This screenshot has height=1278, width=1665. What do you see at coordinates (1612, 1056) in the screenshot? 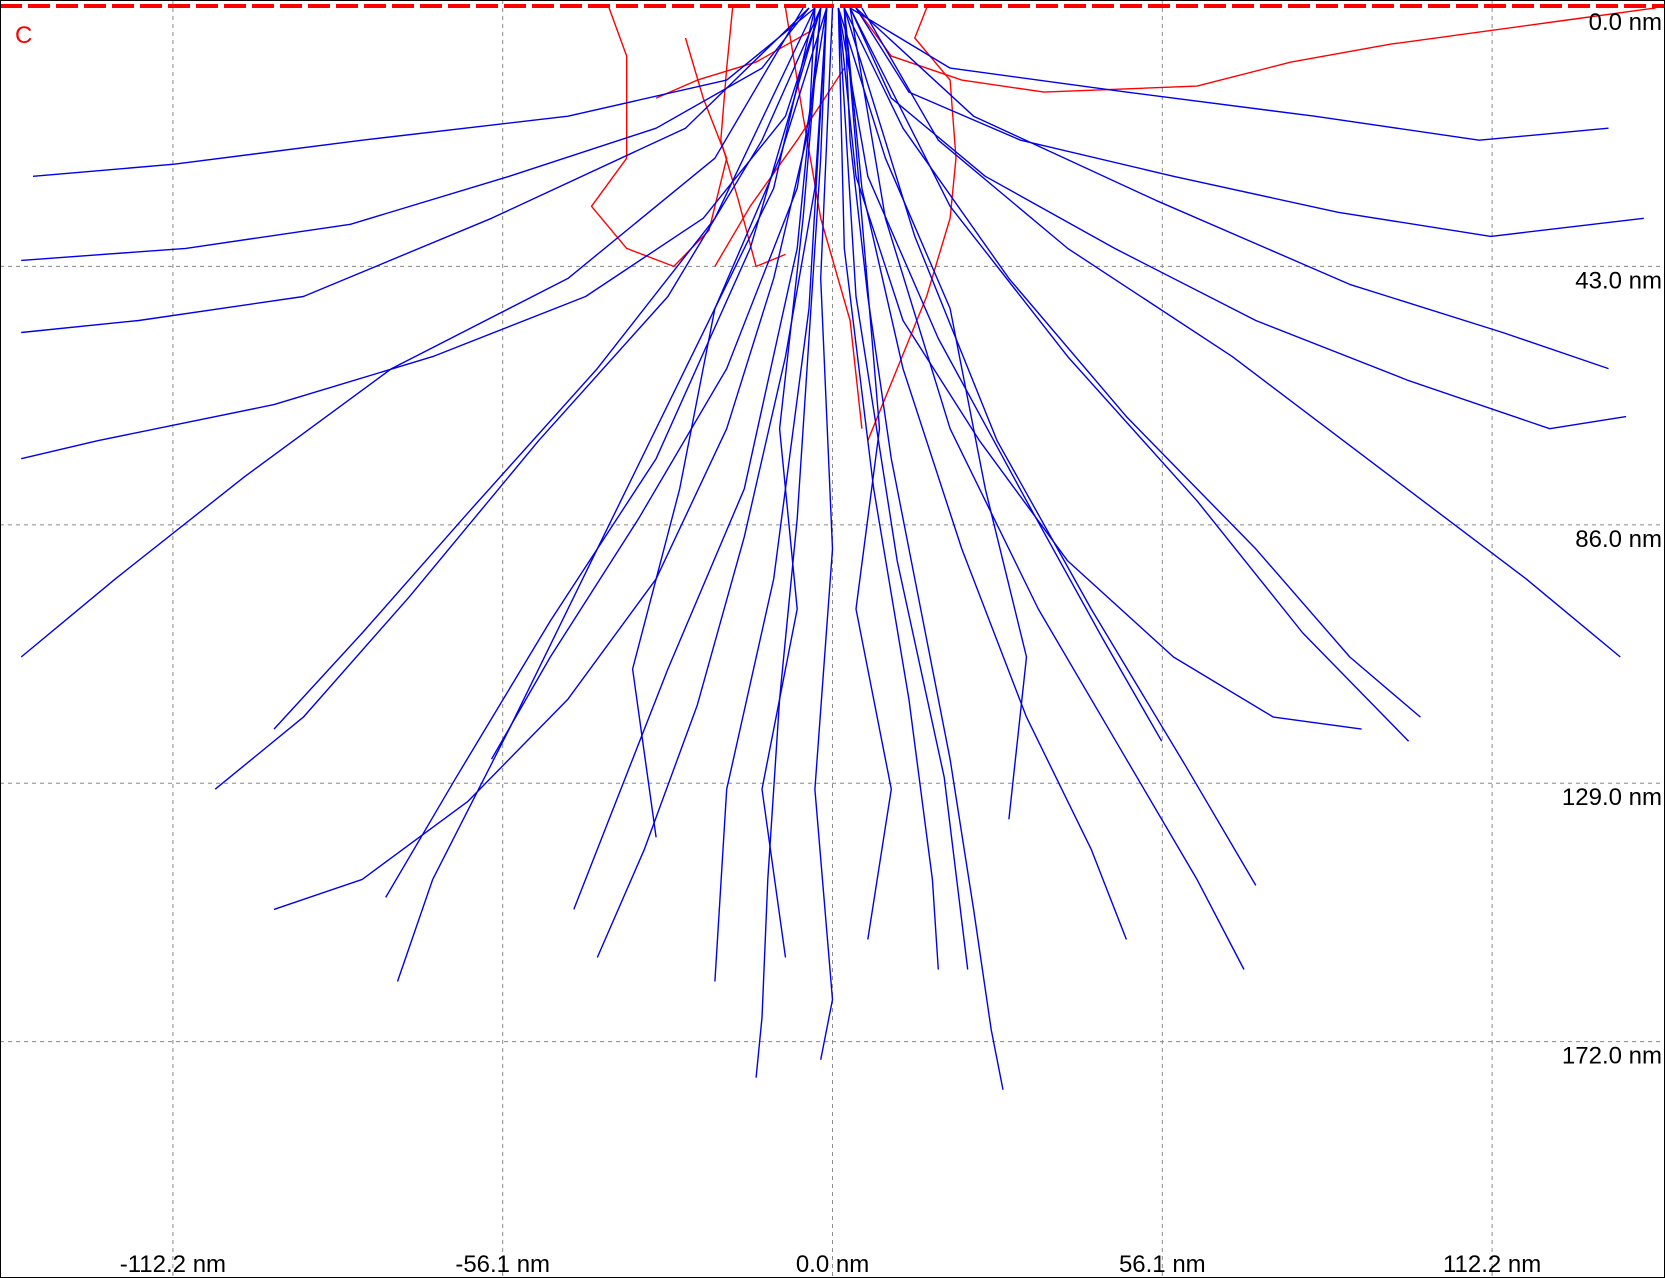
I see `y-tick-label: 172.0 nm` at bounding box center [1612, 1056].